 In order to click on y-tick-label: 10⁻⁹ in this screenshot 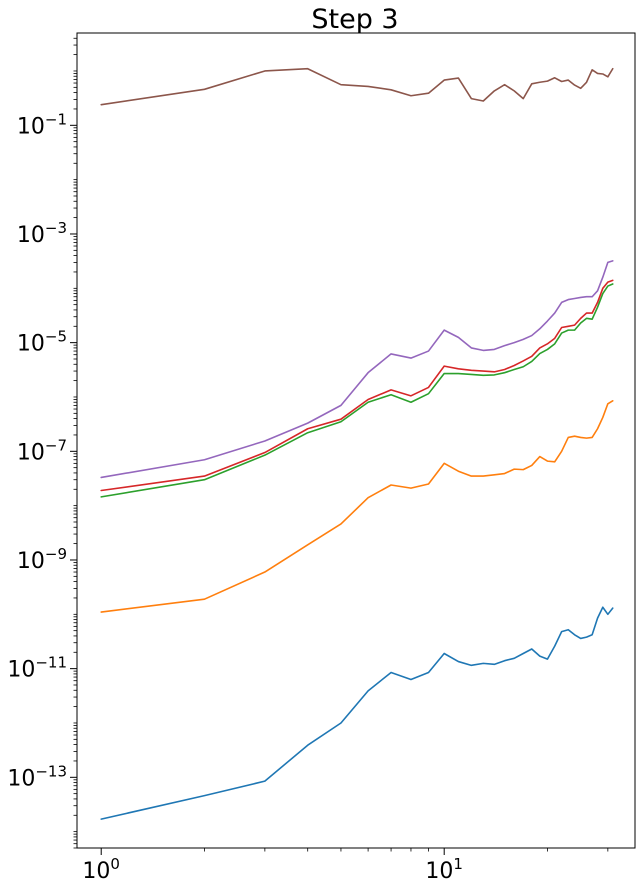, I will do `click(42, 559)`.